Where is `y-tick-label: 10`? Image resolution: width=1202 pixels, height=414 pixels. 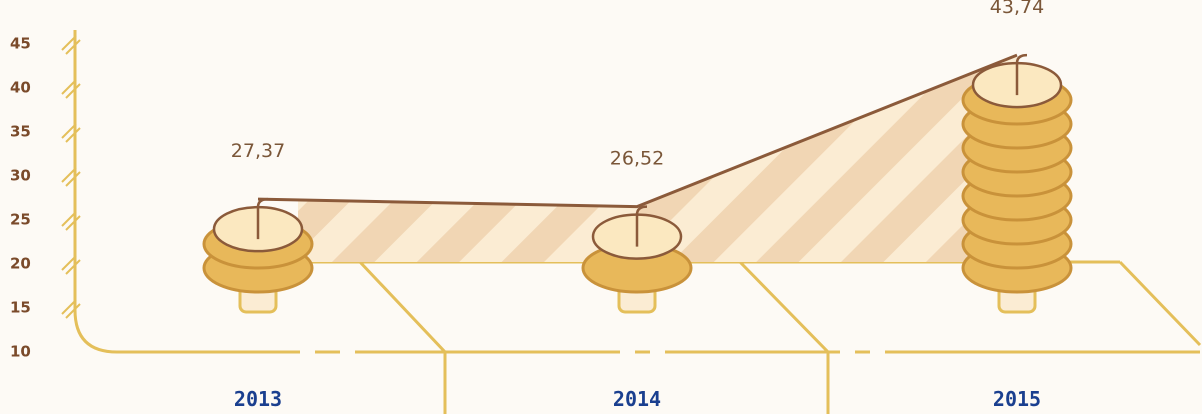 y-tick-label: 10 is located at coordinates (20, 352).